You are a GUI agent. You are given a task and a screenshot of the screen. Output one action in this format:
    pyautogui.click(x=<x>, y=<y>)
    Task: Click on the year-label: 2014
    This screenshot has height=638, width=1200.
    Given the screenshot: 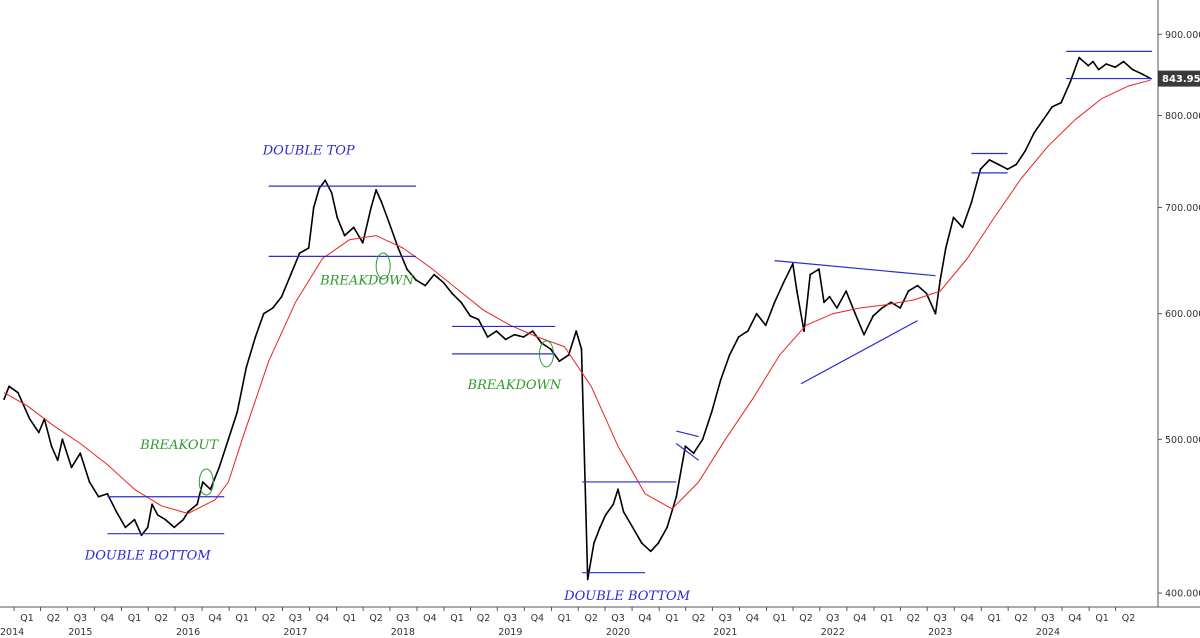 What is the action you would take?
    pyautogui.click(x=12, y=632)
    